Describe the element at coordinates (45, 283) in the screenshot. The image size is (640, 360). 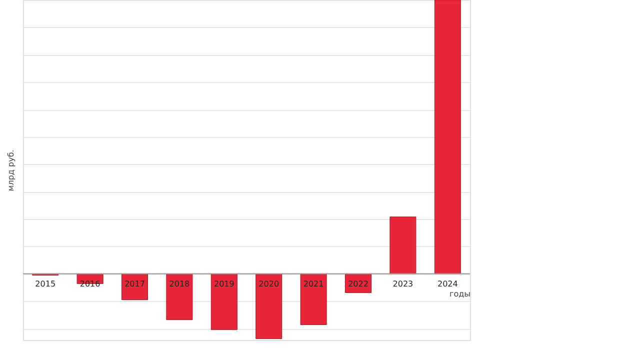
I see `x-tick-label: 2015` at that location.